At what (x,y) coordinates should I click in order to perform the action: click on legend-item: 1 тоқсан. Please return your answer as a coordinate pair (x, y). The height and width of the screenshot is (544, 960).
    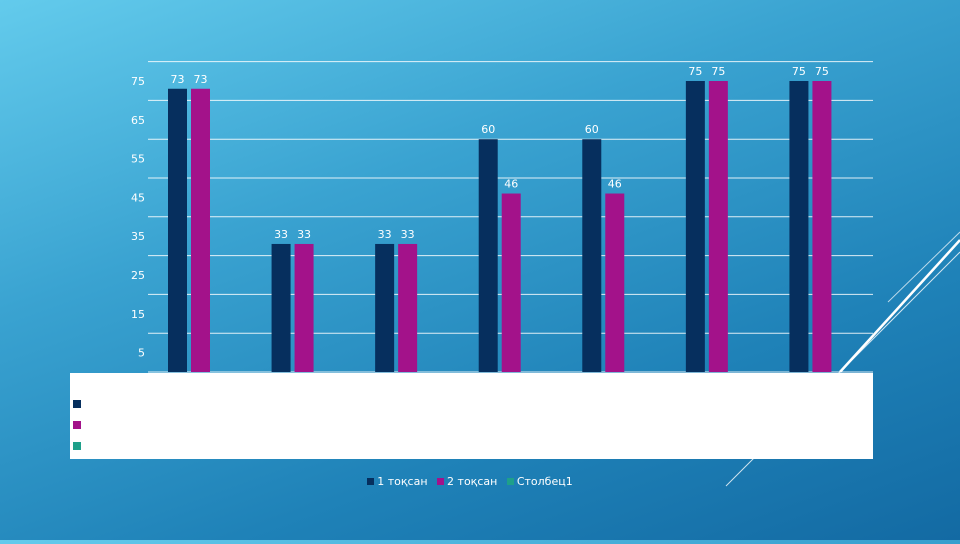
    Looking at the image, I should click on (397, 481).